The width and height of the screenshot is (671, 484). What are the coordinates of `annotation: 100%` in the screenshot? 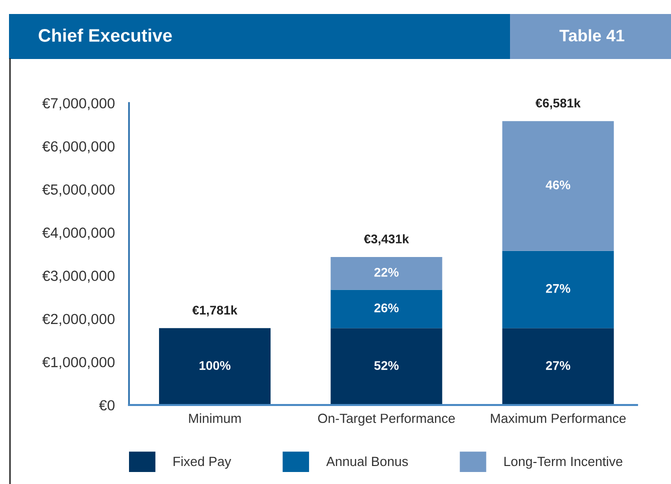 It's located at (215, 365).